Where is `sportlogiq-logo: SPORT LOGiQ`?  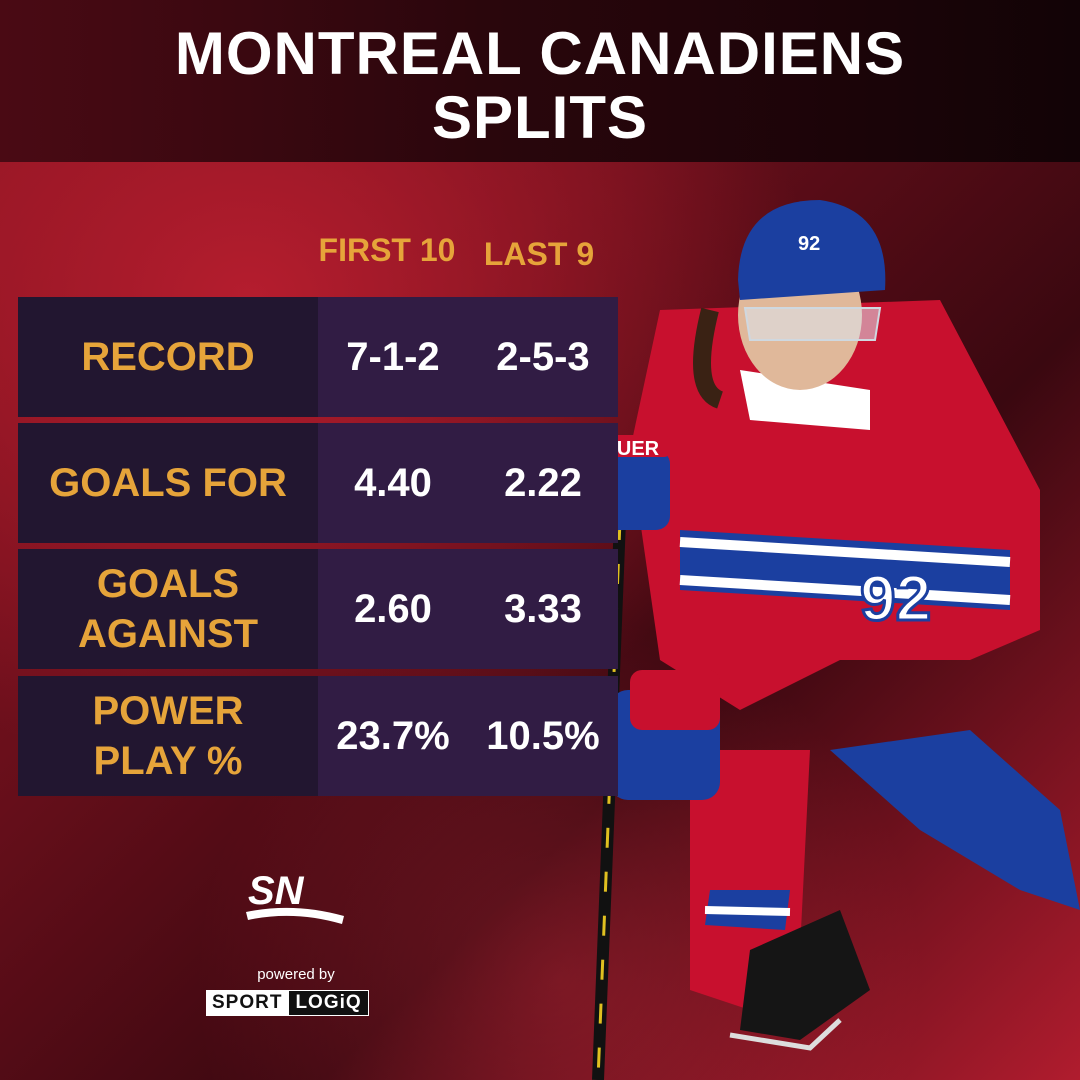
sportlogiq-logo: SPORT LOGiQ is located at coordinates (287, 1003).